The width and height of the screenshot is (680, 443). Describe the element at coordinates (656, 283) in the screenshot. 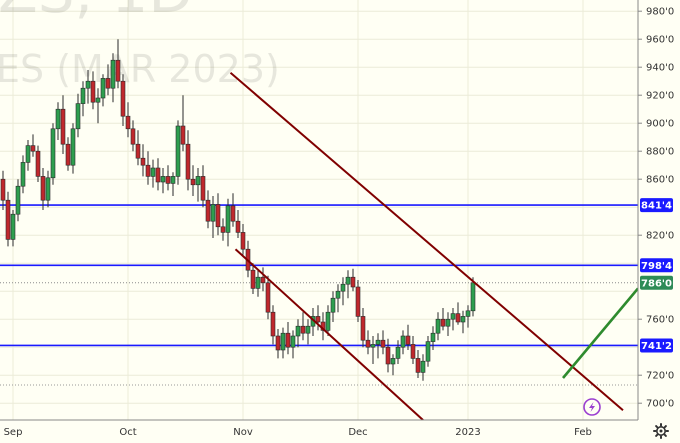

I see `last-price-badge-label: 786'0` at that location.